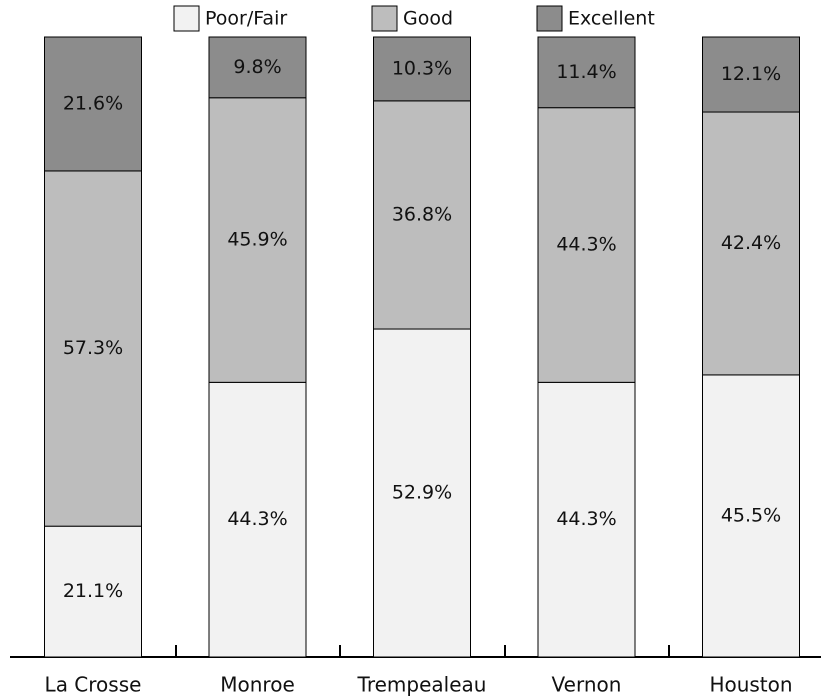 Image resolution: width=821 pixels, height=700 pixels. I want to click on data-label: 45.5%, so click(751, 515).